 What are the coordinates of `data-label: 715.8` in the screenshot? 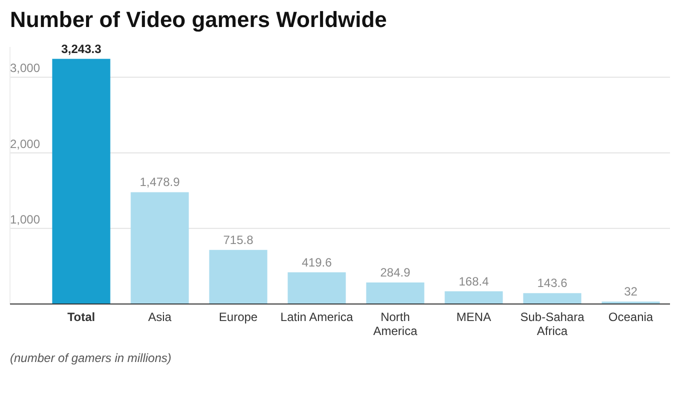 It's located at (238, 239).